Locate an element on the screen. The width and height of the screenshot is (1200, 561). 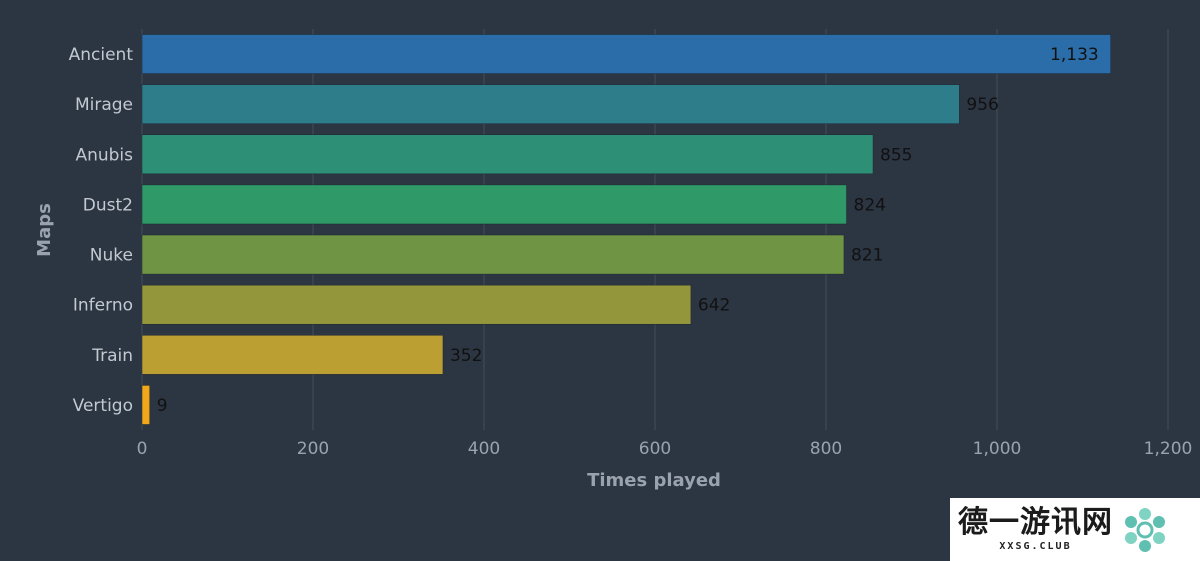
data-label: 821 is located at coordinates (867, 256).